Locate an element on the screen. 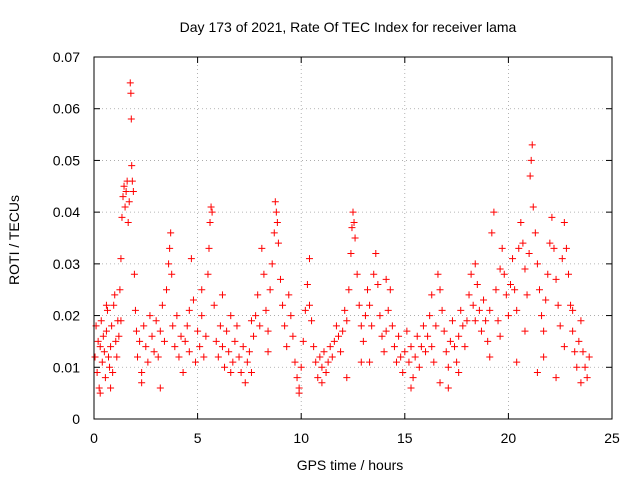 The height and width of the screenshot is (480, 640). x-tick-labels: 0 5 10 15 20 25 is located at coordinates (355, 438).